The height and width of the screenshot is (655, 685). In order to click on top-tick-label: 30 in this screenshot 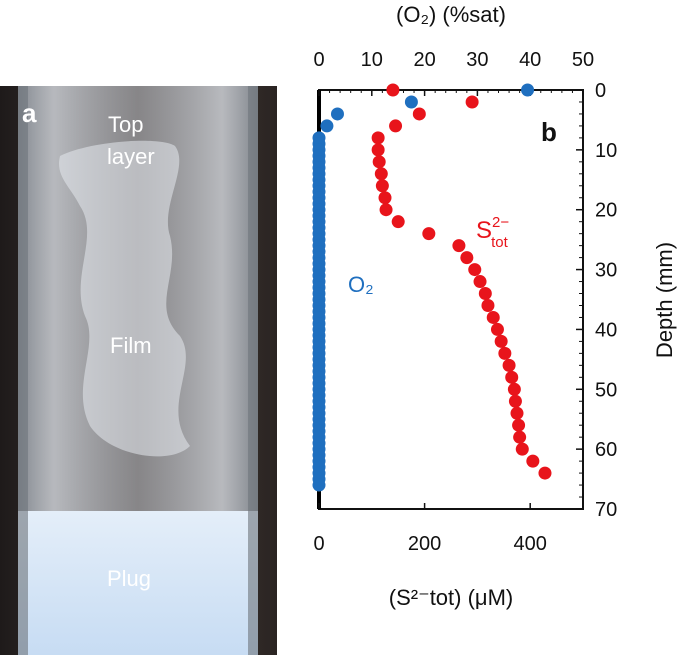, I will do `click(477, 60)`.